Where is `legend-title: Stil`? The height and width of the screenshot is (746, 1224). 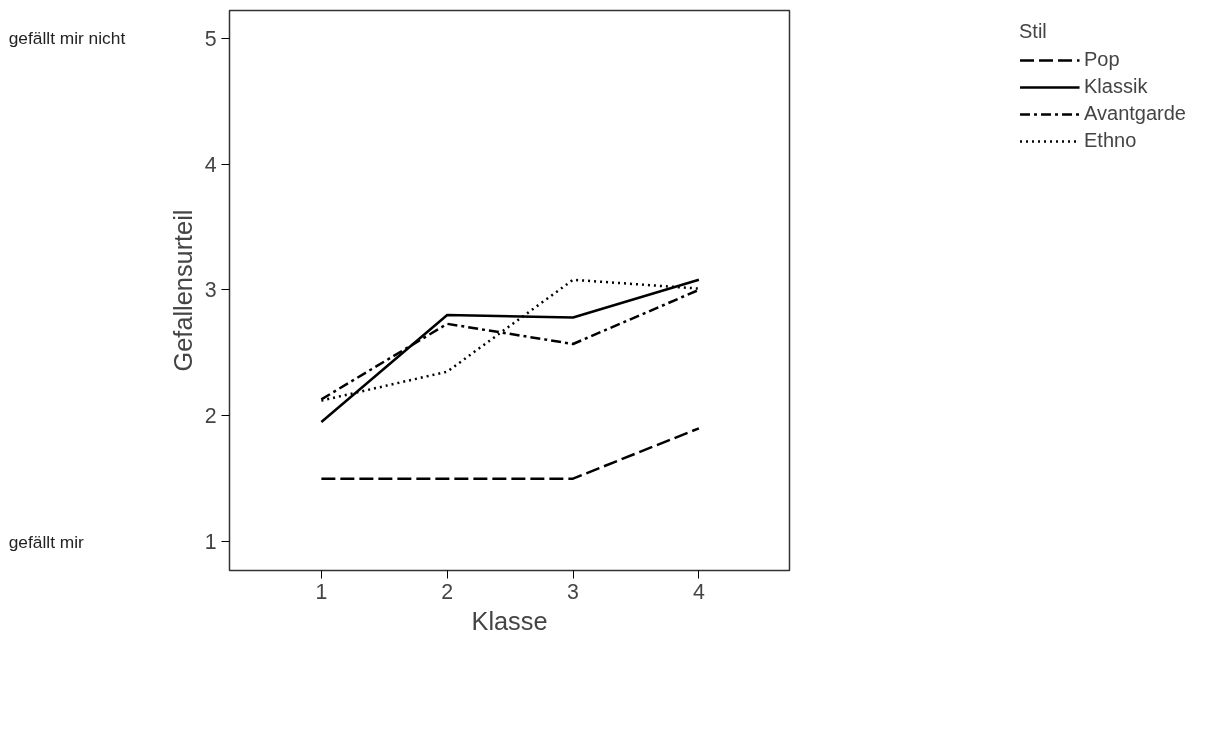 legend-title: Stil is located at coordinates (1033, 31).